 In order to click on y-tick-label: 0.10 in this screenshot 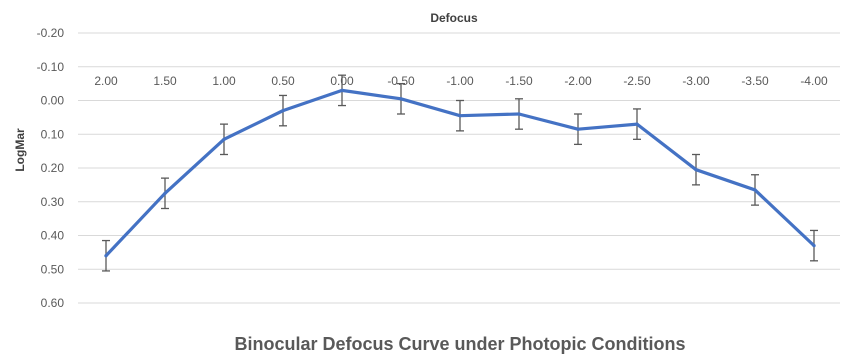, I will do `click(53, 134)`.